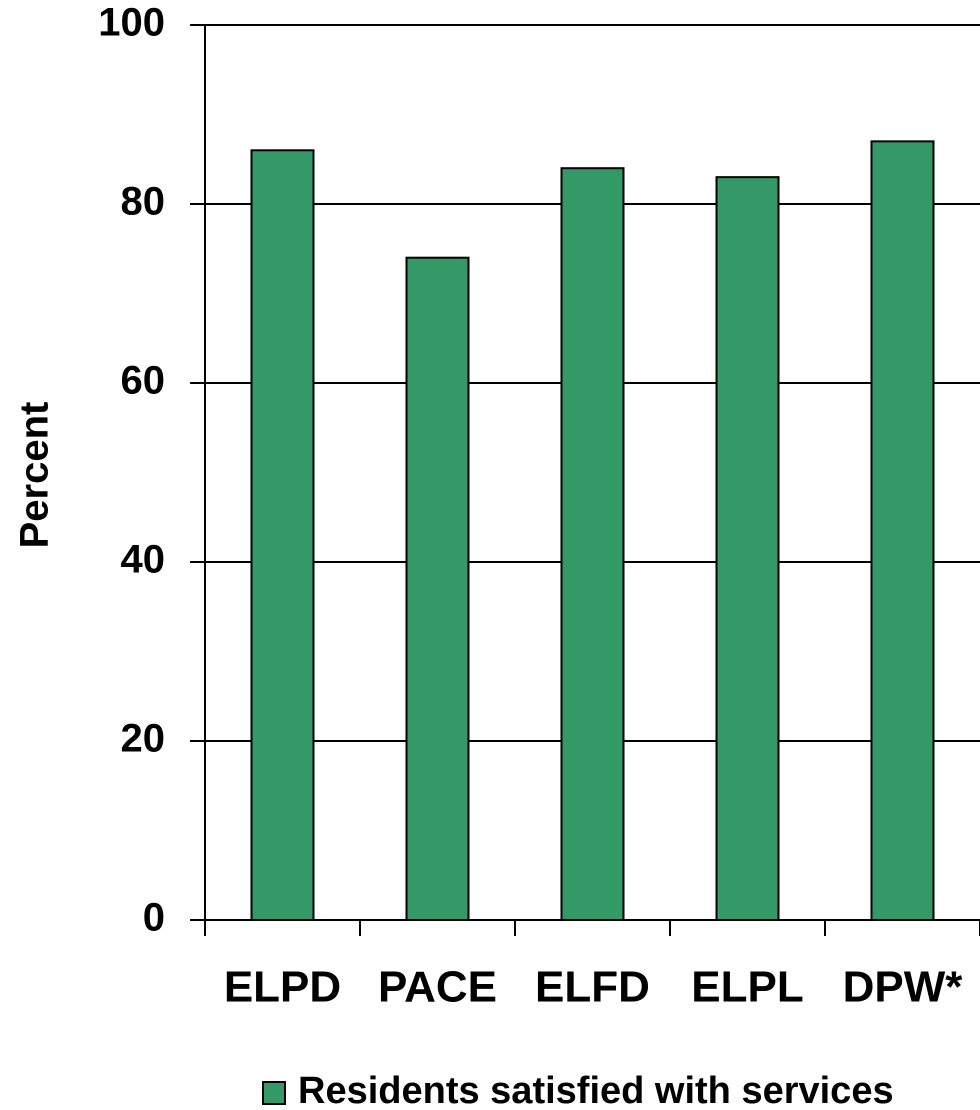 This screenshot has width=980, height=1110. Describe the element at coordinates (437, 987) in the screenshot. I see `x-tick-label: PACE` at that location.